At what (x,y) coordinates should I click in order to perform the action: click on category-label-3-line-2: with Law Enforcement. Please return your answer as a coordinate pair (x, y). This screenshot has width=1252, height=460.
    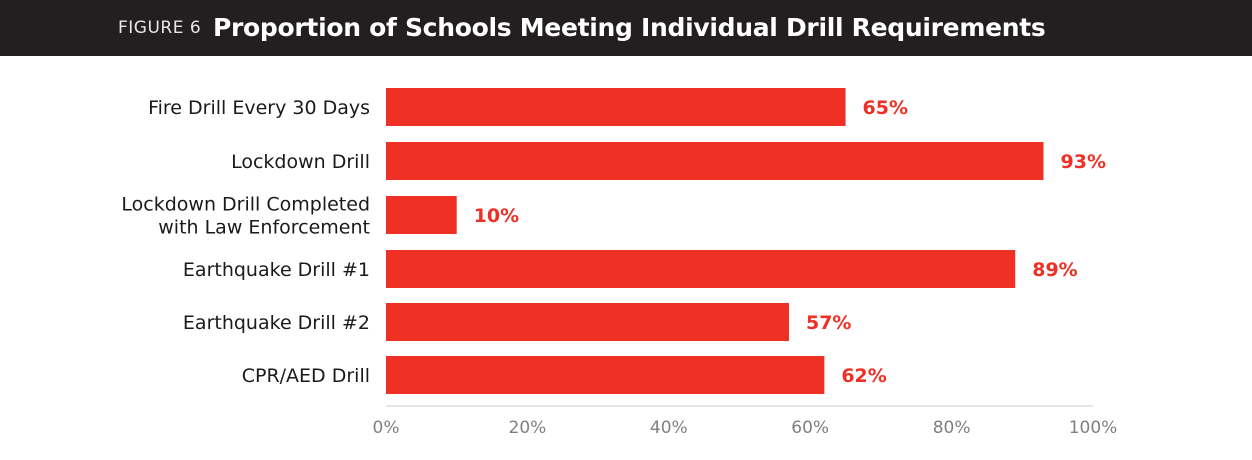
    Looking at the image, I should click on (264, 228).